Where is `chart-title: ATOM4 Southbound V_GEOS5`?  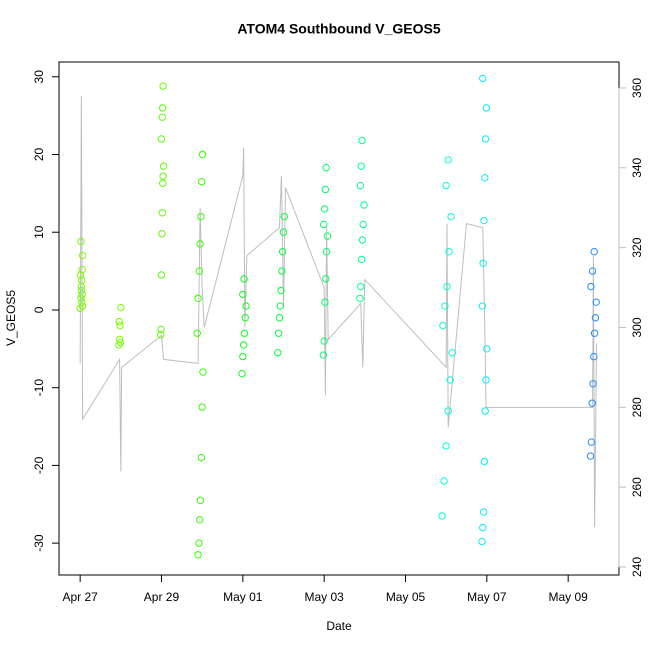 chart-title: ATOM4 Southbound V_GEOS5 is located at coordinates (338, 29).